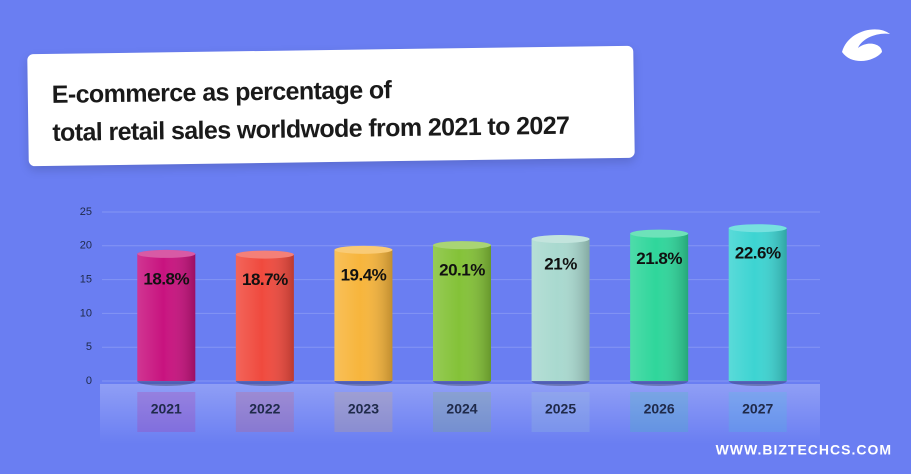 The image size is (911, 474). I want to click on x-tick-label: 2023, so click(363, 409).